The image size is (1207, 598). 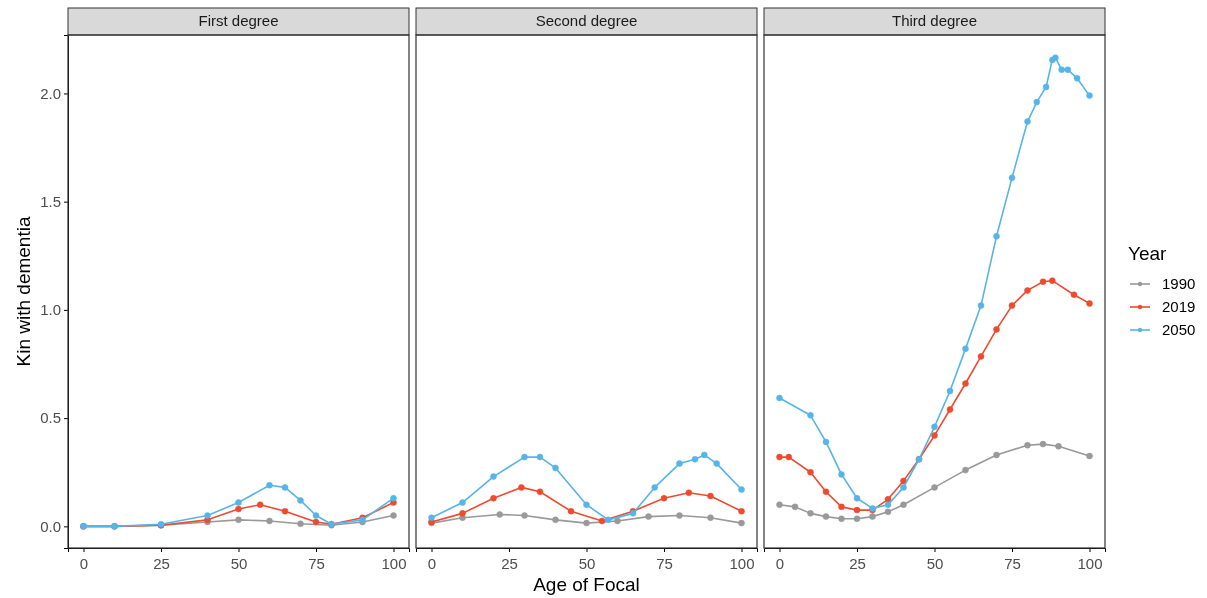 What do you see at coordinates (50, 310) in the screenshot?
I see `y-tick-label: 1.0` at bounding box center [50, 310].